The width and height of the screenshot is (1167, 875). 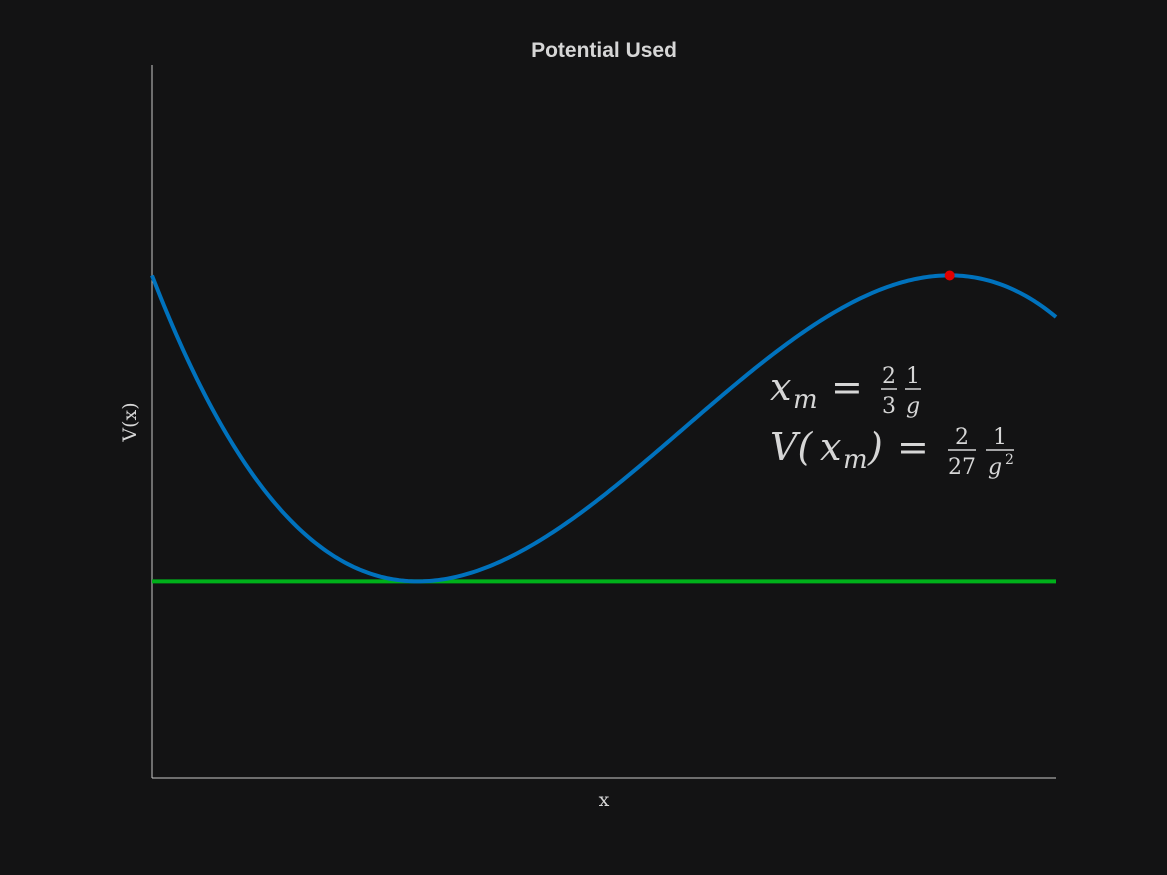 What do you see at coordinates (913, 406) in the screenshot?
I see `annotation-xm-frac2-den: g` at bounding box center [913, 406].